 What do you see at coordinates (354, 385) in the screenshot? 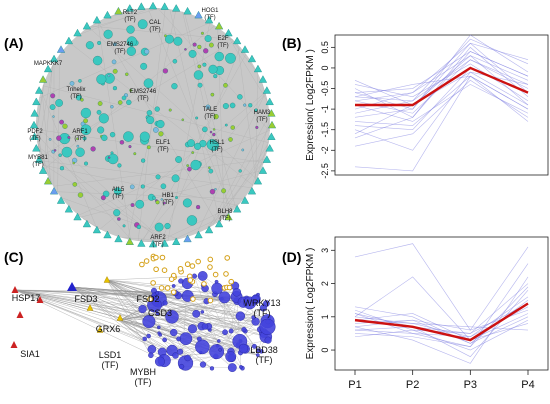
I see `x-tick-label: P1` at bounding box center [354, 385].